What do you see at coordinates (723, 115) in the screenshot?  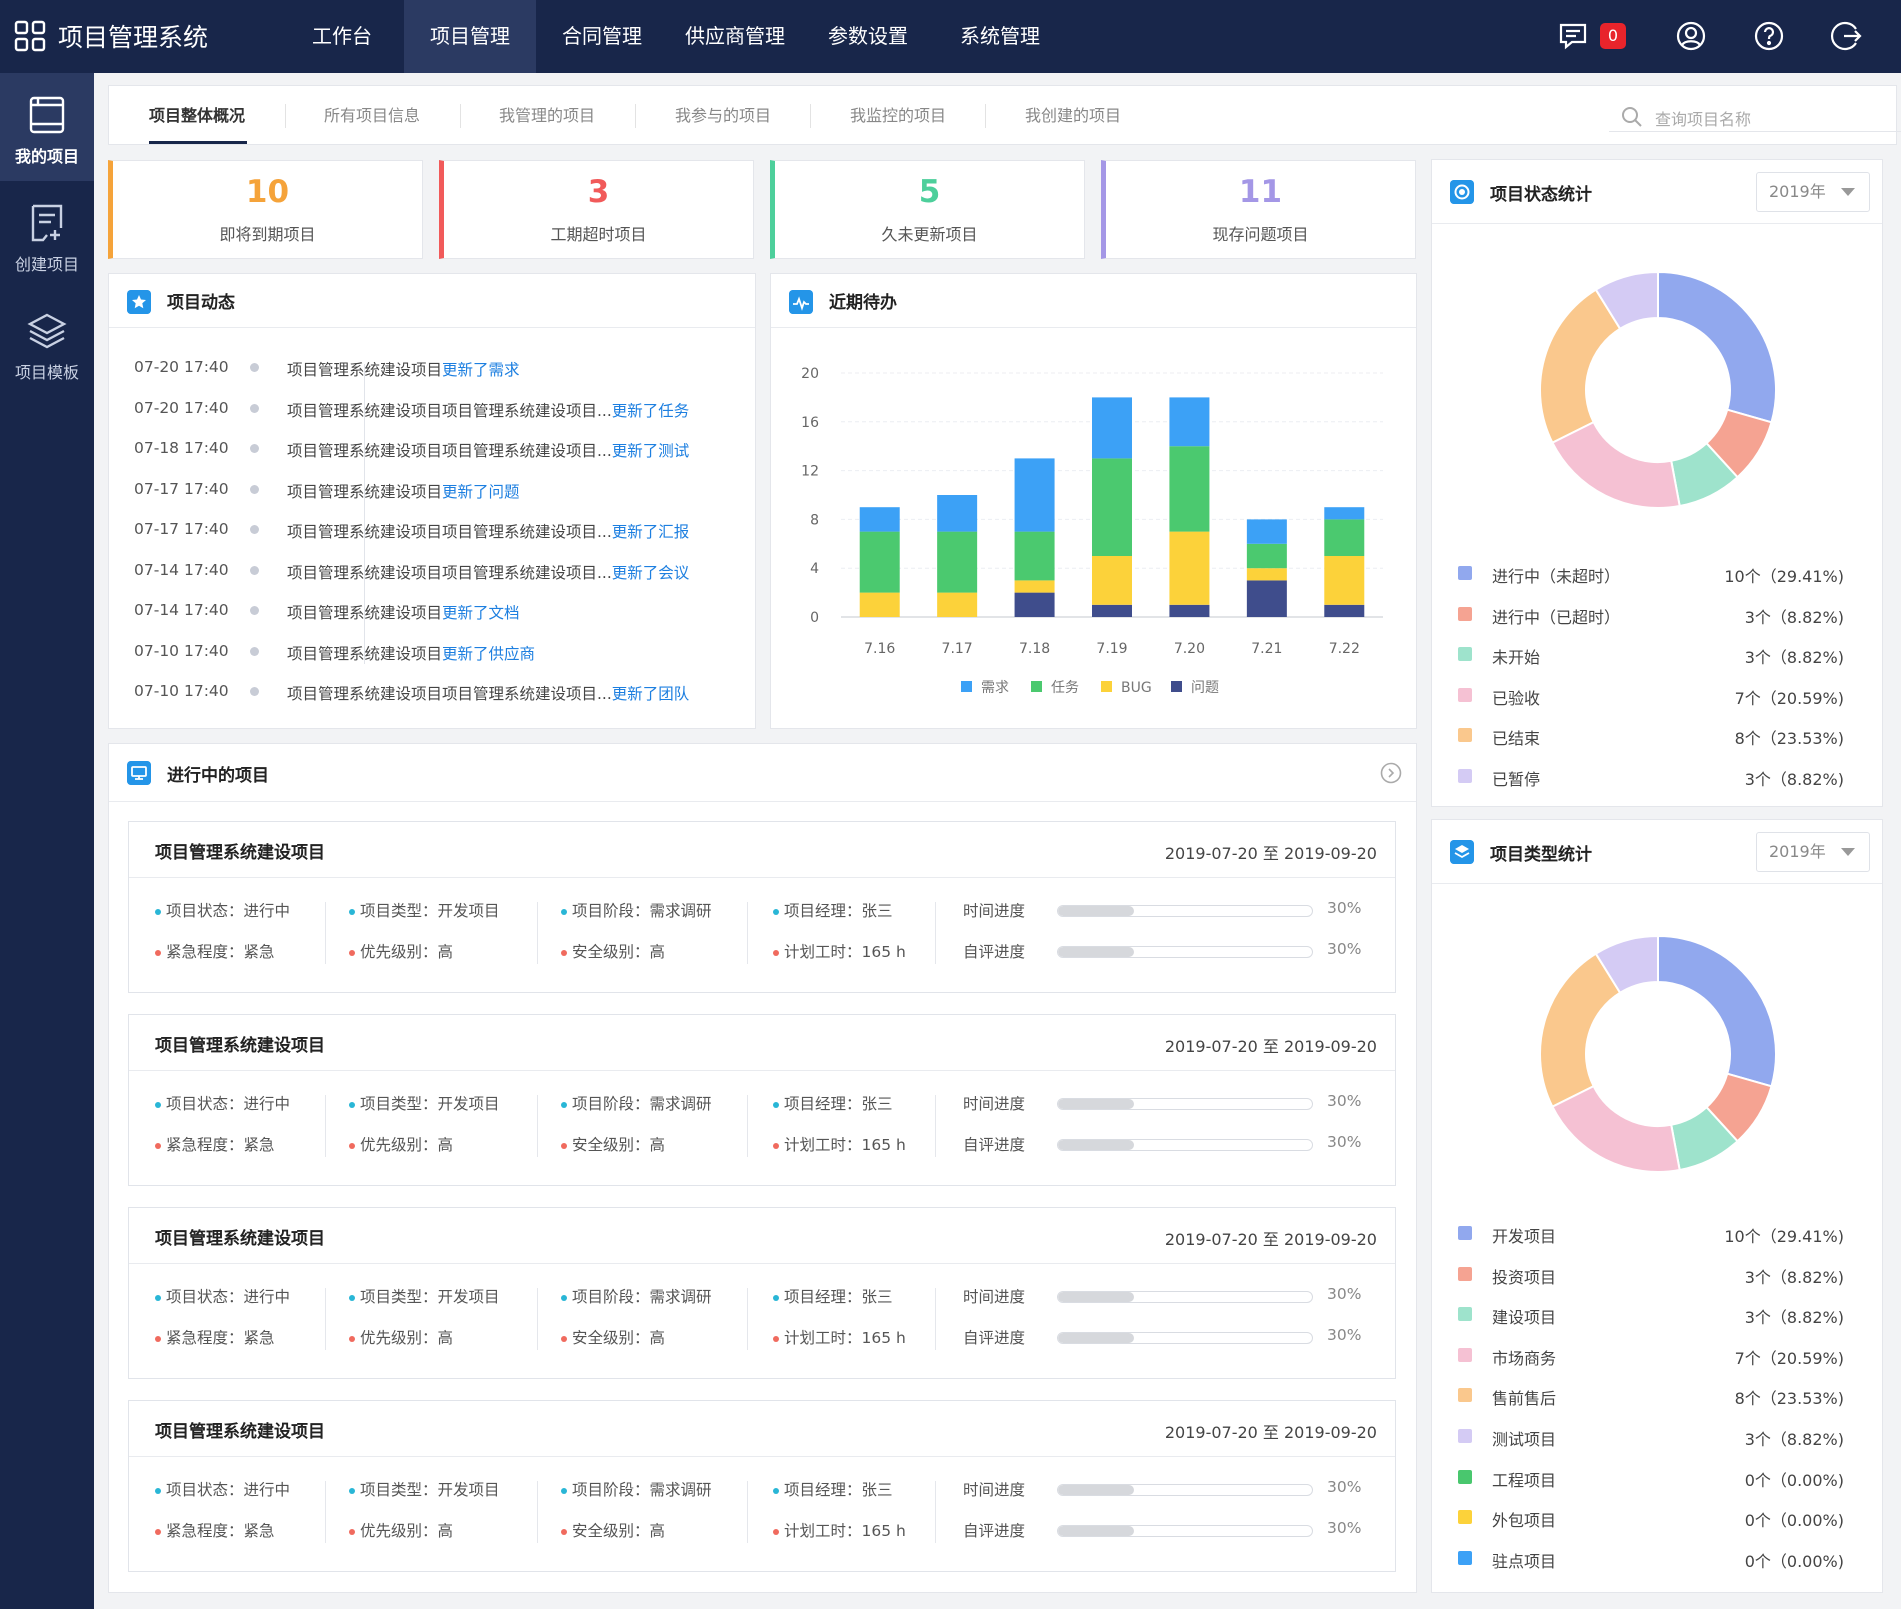 I see `tab-participated-projects: 我参与的项目` at bounding box center [723, 115].